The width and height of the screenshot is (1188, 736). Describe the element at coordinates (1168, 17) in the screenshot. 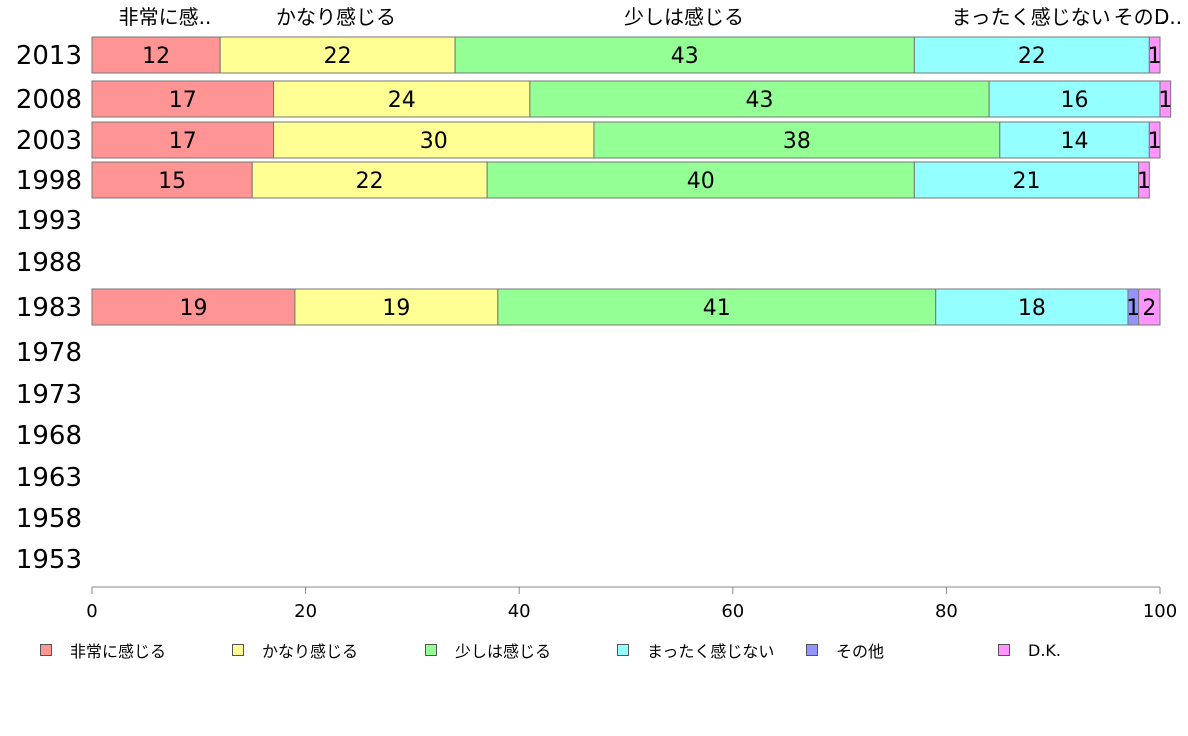

I see `top-segment-label: D..` at that location.